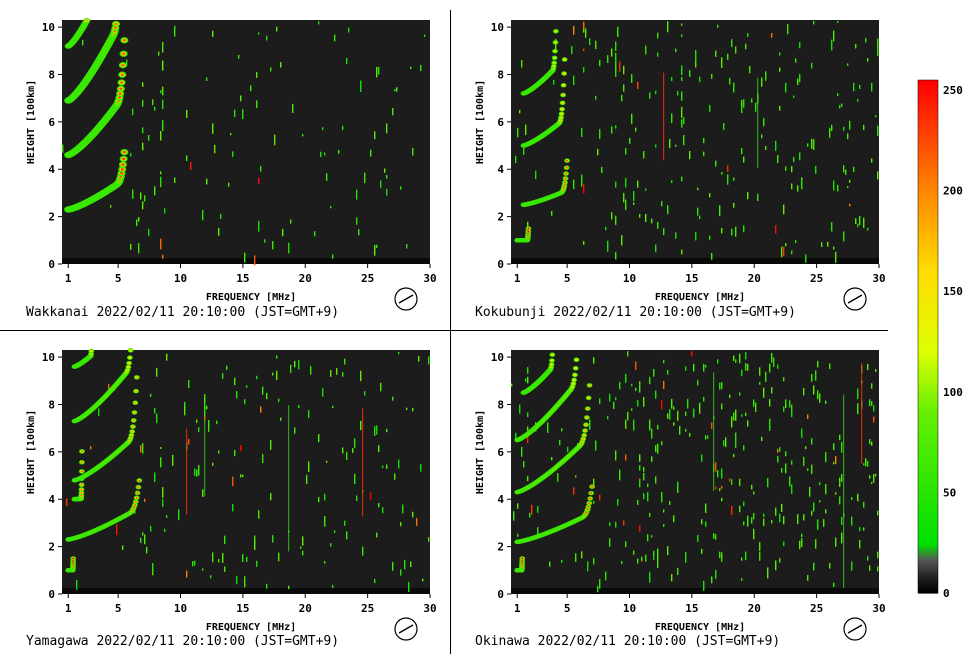 This screenshot has height=660, width=968. Describe the element at coordinates (444, 330) in the screenshot. I see `horizontal-divider` at that location.